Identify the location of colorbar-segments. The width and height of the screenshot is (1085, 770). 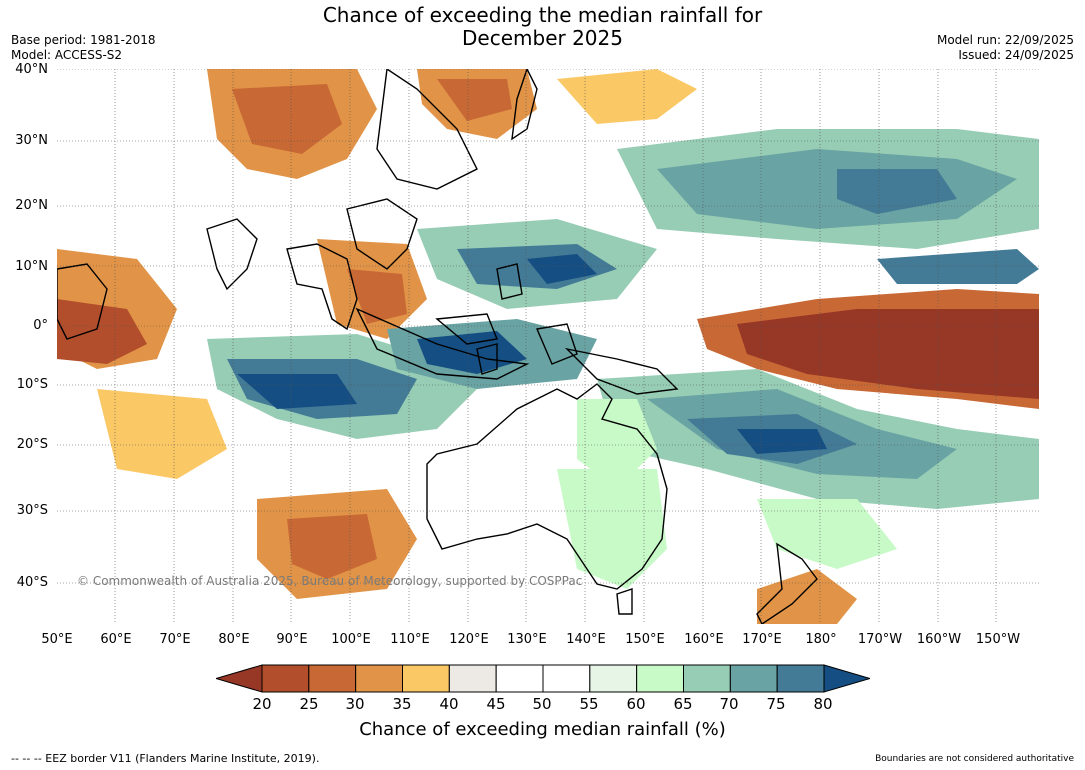
(543, 678).